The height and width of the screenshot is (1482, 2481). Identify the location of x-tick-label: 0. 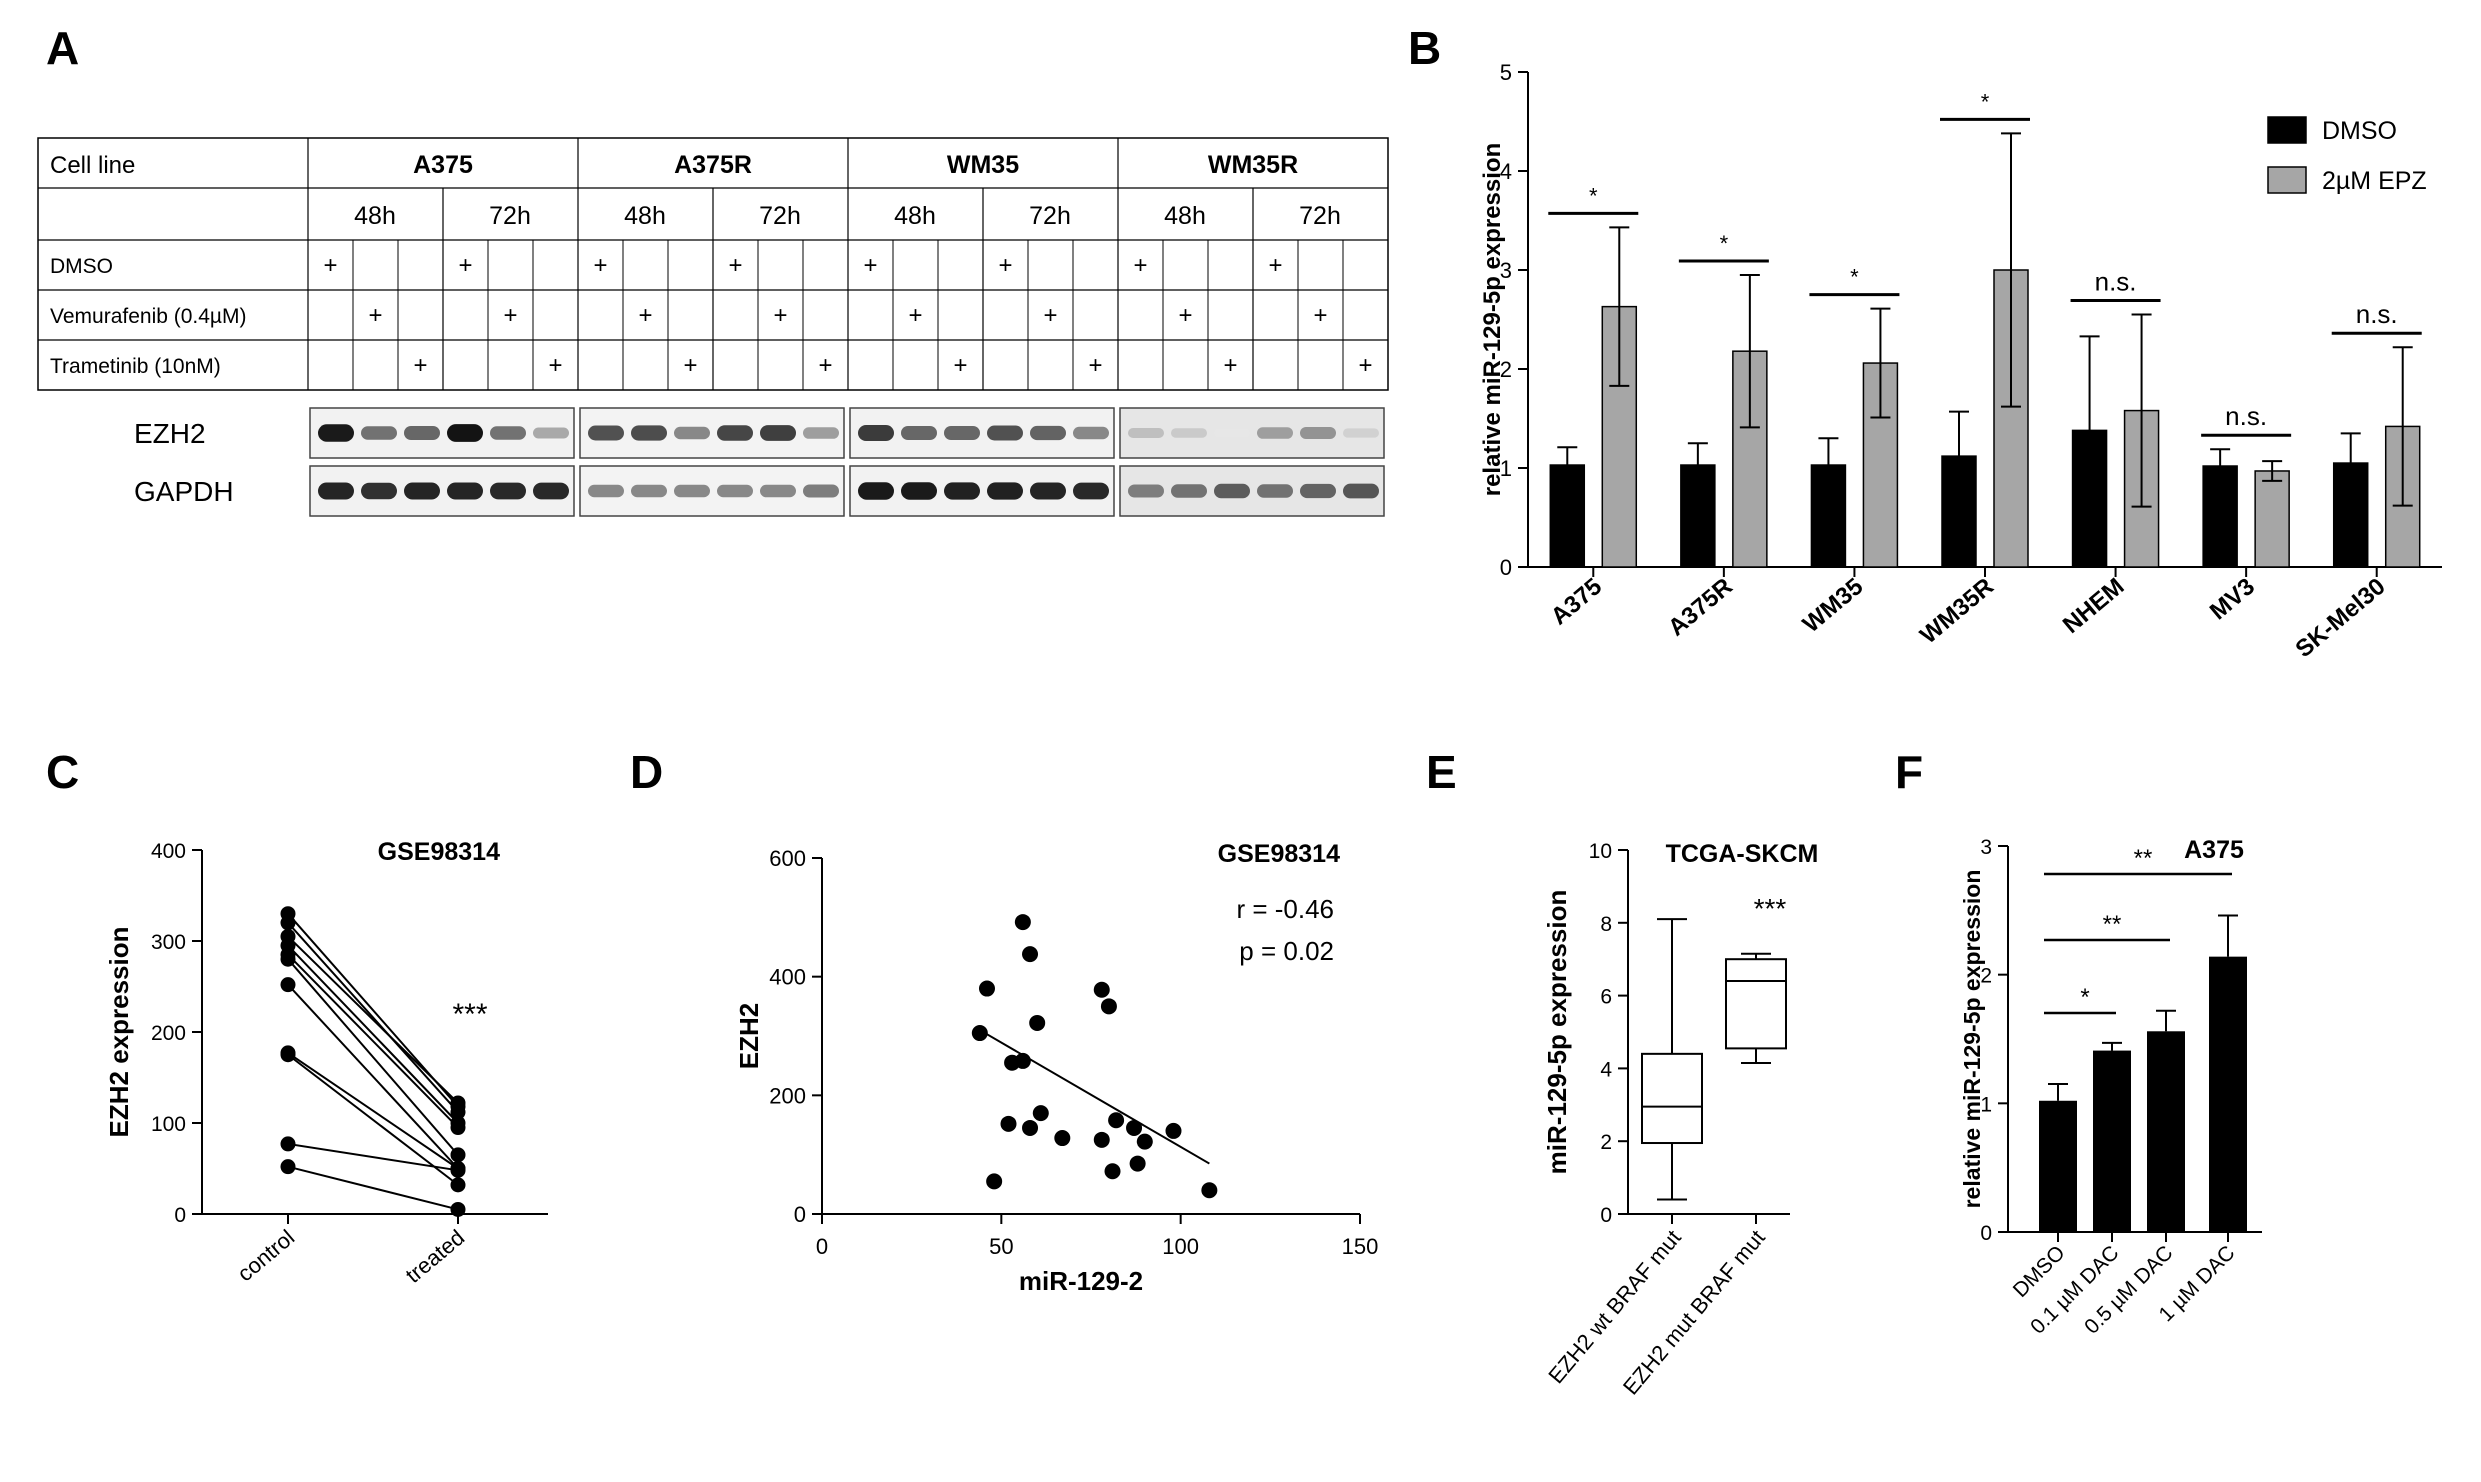
(822, 1246).